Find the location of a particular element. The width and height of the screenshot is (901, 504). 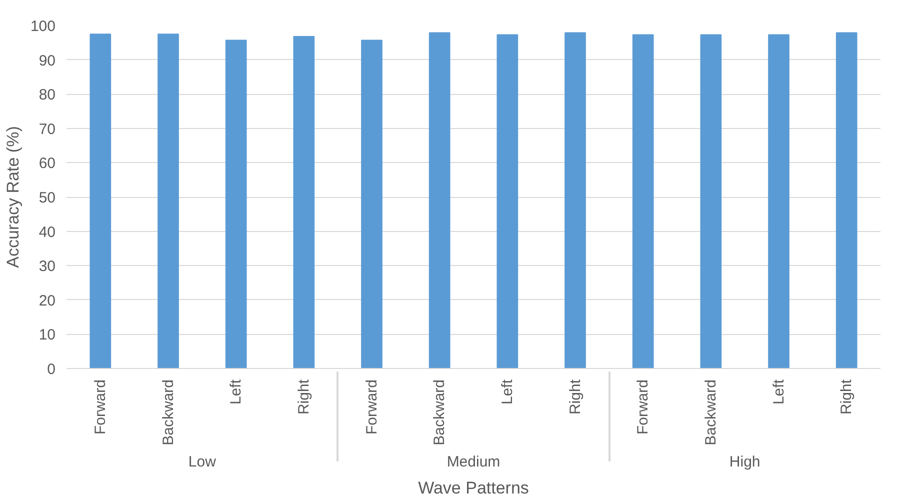

y-axis-title: Accuracy Rate (%) is located at coordinates (12, 197).